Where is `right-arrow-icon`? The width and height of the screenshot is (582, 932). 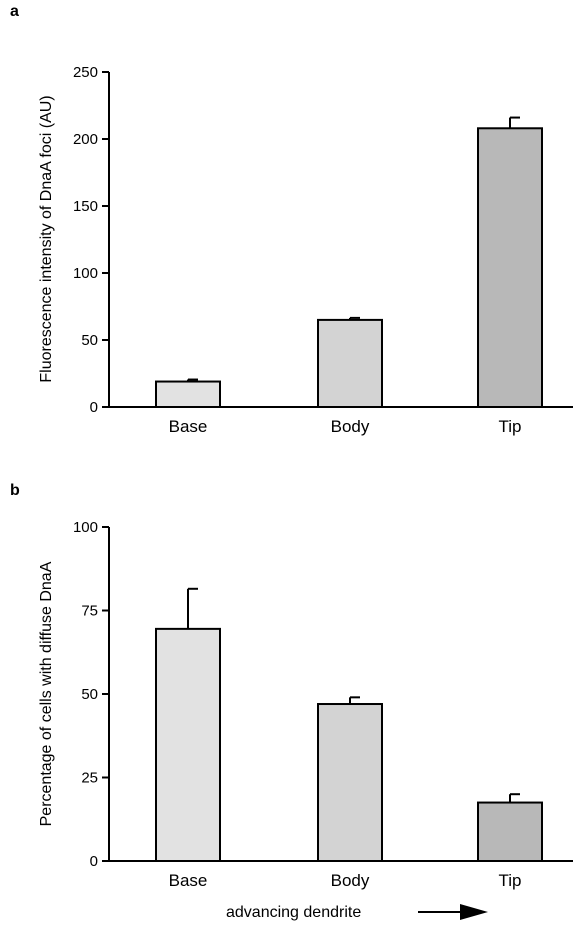
right-arrow-icon is located at coordinates (453, 912).